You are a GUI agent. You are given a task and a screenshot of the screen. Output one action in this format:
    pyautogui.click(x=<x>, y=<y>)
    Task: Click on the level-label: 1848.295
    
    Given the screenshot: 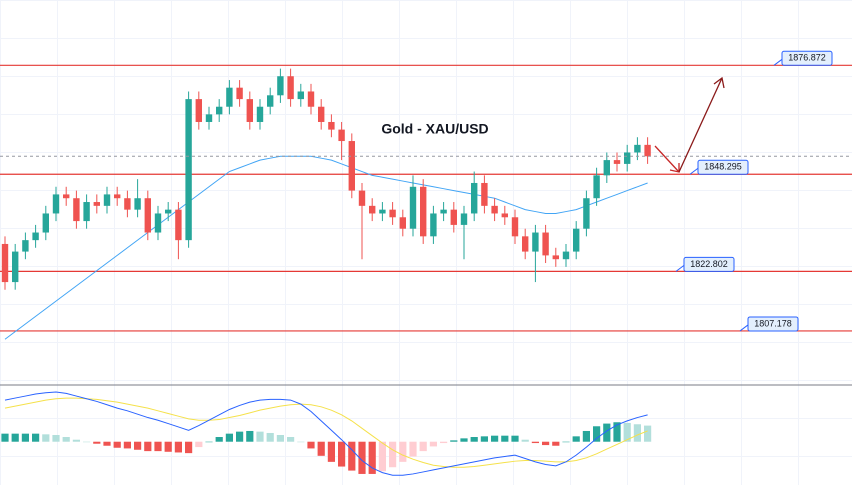 What is the action you would take?
    pyautogui.click(x=723, y=167)
    